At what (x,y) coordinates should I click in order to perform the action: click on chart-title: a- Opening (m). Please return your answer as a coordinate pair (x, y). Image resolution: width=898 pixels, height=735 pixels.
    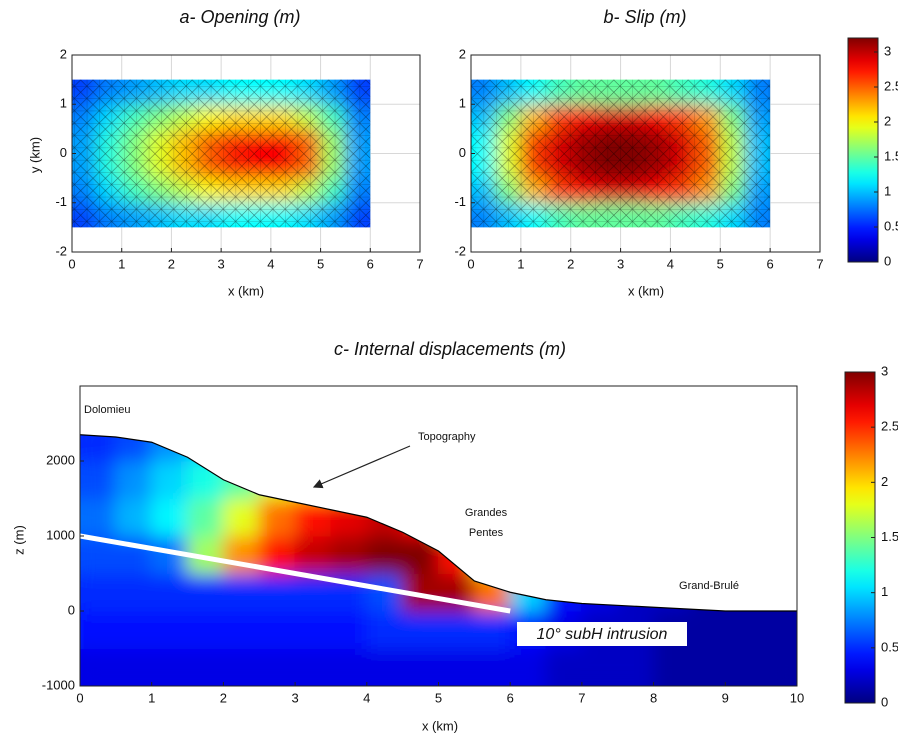
    Looking at the image, I should click on (239, 17).